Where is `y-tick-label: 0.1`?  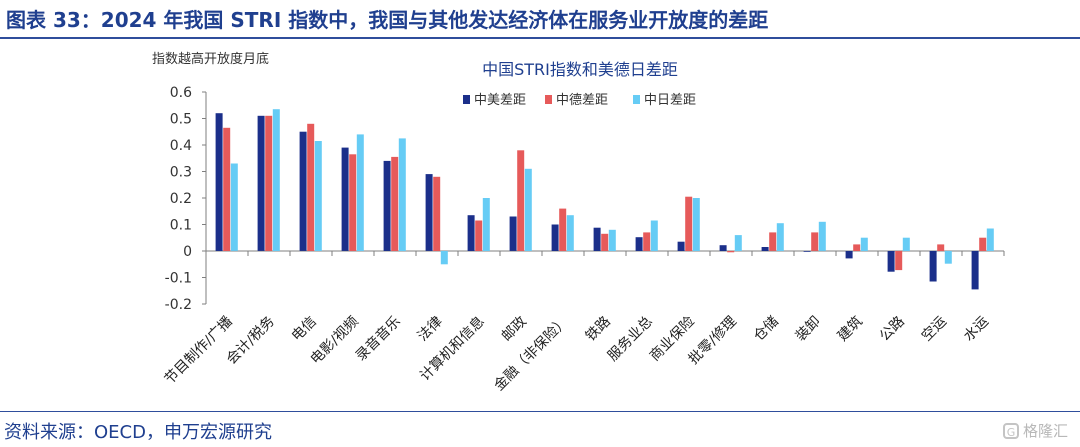 y-tick-label: 0.1 is located at coordinates (181, 226).